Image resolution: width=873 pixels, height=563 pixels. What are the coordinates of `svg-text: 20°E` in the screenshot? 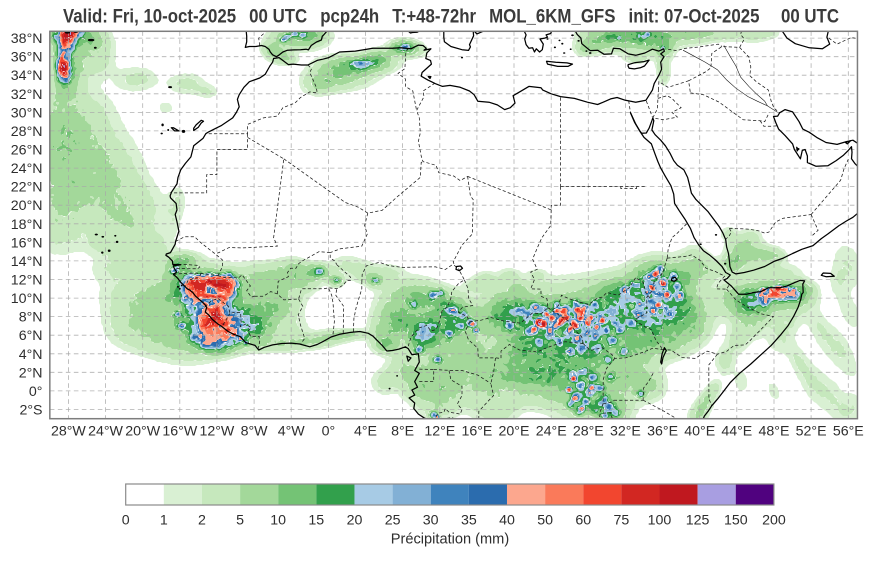 It's located at (514, 432).